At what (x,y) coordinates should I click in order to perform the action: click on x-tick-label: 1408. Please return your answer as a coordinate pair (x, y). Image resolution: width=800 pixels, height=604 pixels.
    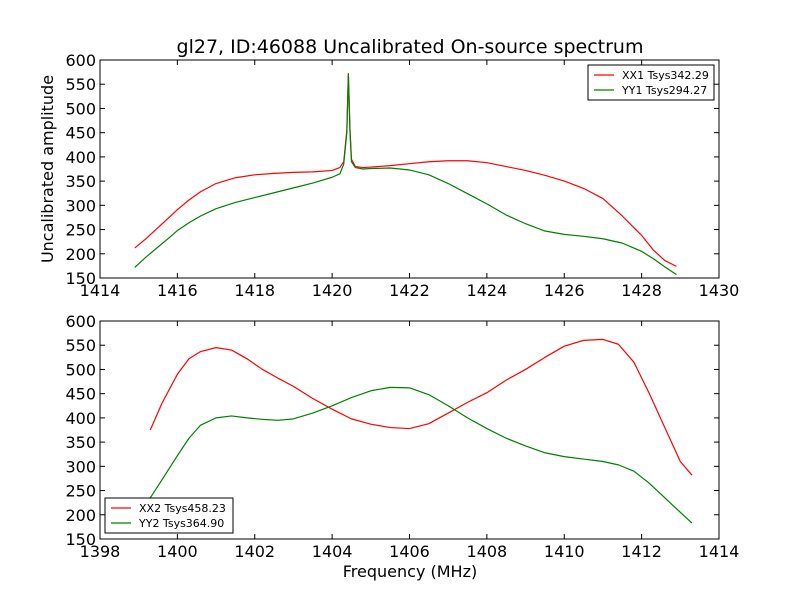
    Looking at the image, I should click on (487, 551).